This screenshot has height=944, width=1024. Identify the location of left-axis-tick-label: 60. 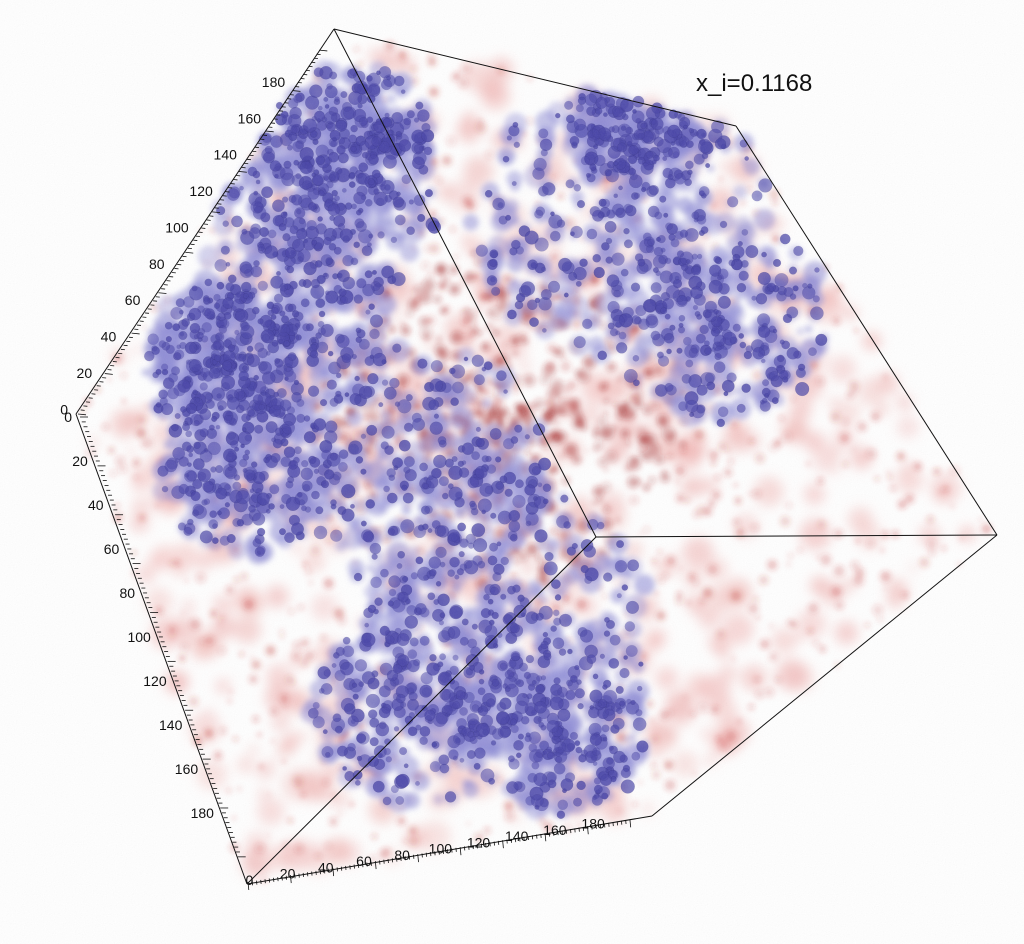
(112, 549).